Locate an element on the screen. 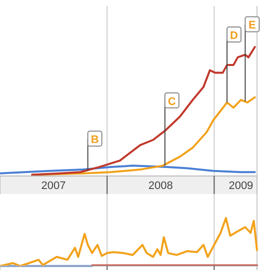  annotation: B is located at coordinates (94, 140).